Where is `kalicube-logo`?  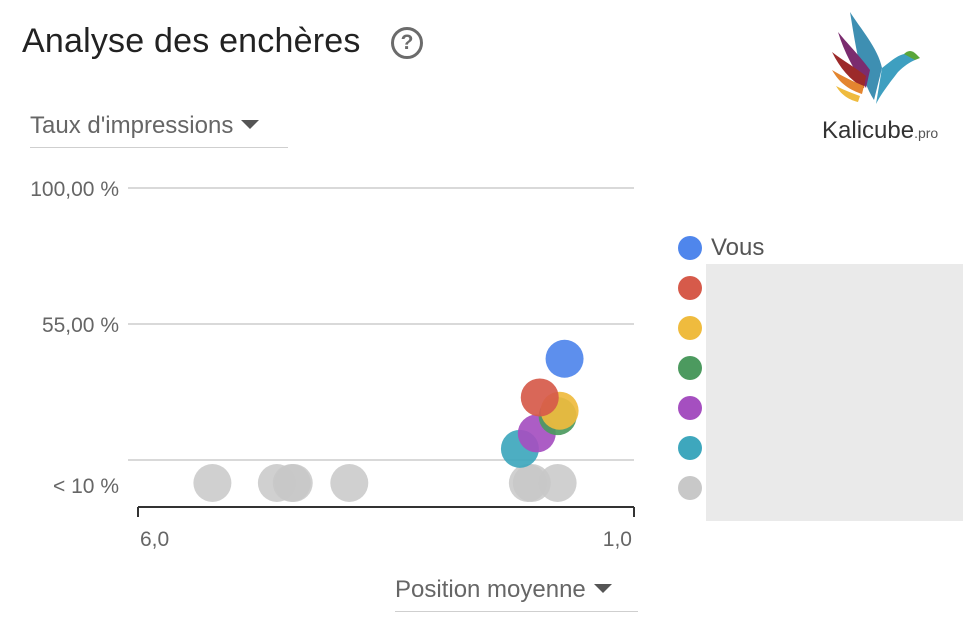 kalicube-logo is located at coordinates (880, 78).